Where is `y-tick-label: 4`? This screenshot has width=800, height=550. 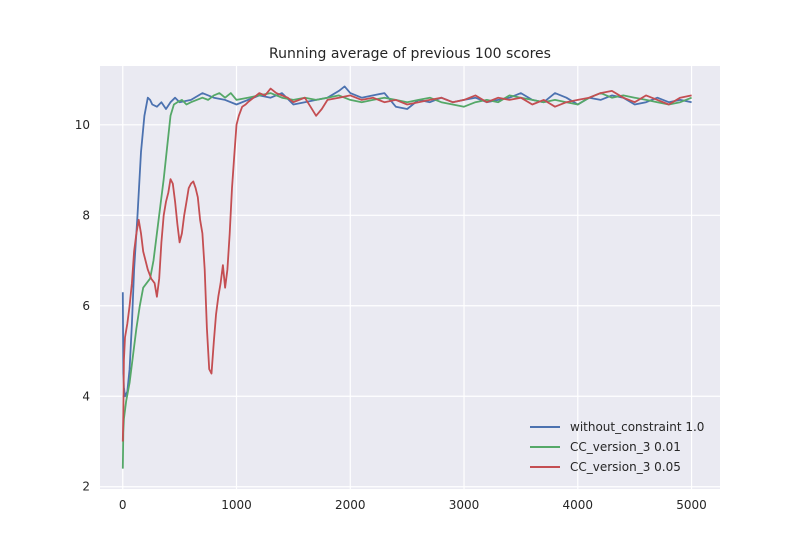
y-tick-label: 4 is located at coordinates (86, 396).